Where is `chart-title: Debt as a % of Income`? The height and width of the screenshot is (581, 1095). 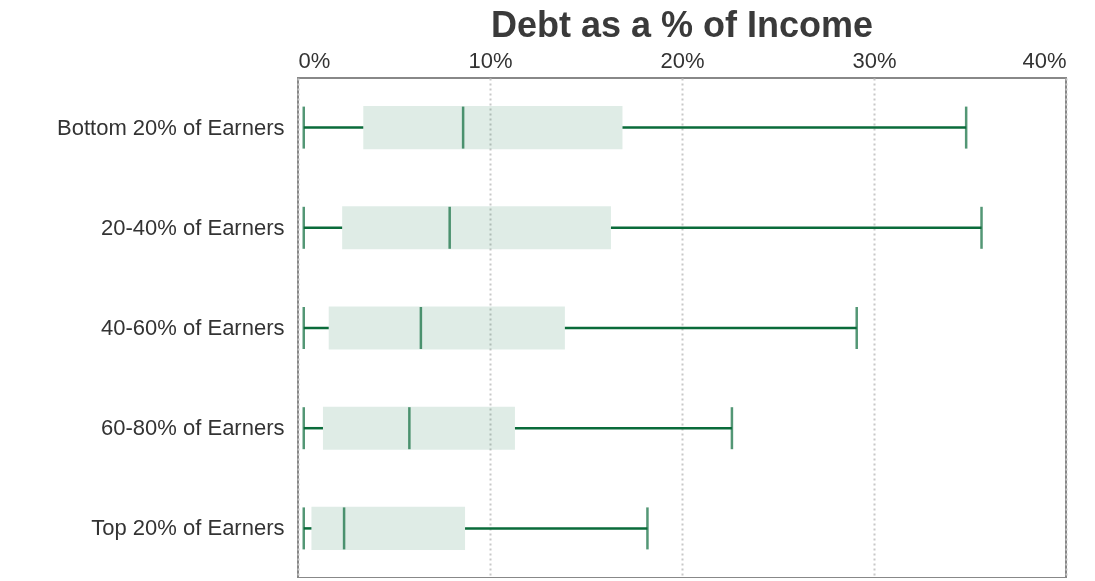
chart-title: Debt as a % of Income is located at coordinates (682, 24).